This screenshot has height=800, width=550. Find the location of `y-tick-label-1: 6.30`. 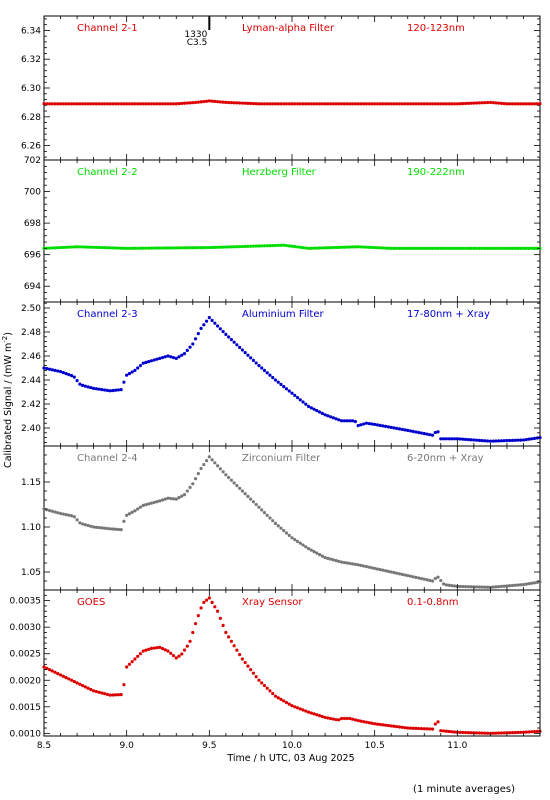

y-tick-label-1: 6.30 is located at coordinates (31, 89).